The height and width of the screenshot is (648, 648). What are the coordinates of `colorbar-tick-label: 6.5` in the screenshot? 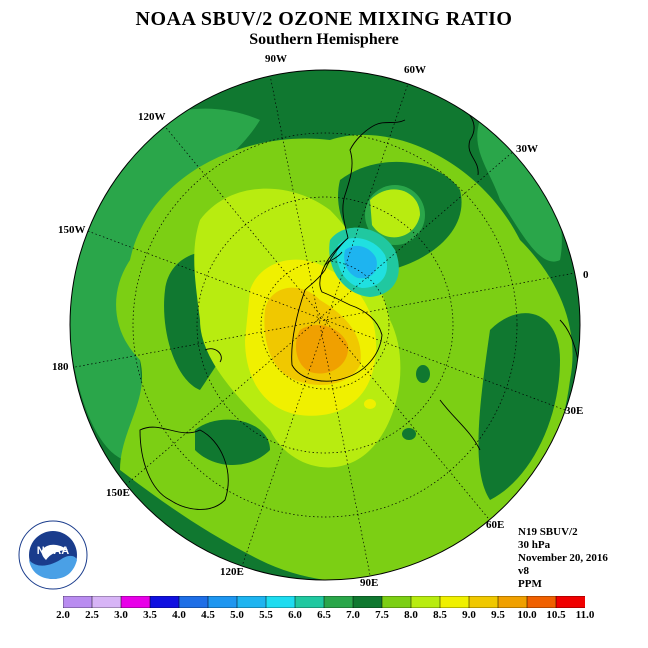 It's located at (324, 615).